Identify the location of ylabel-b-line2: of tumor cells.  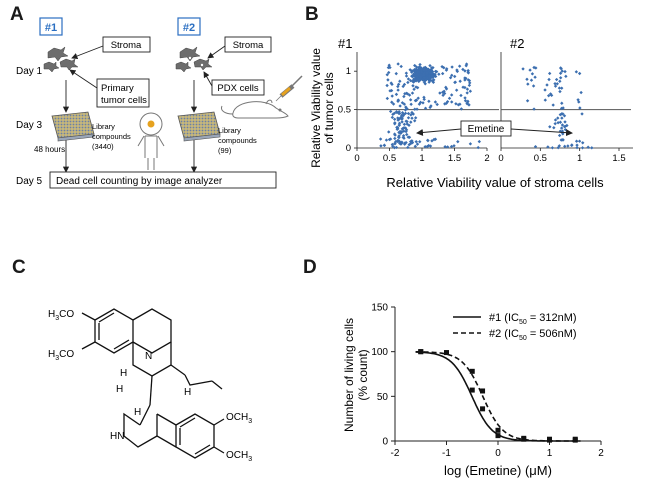
(329, 107).